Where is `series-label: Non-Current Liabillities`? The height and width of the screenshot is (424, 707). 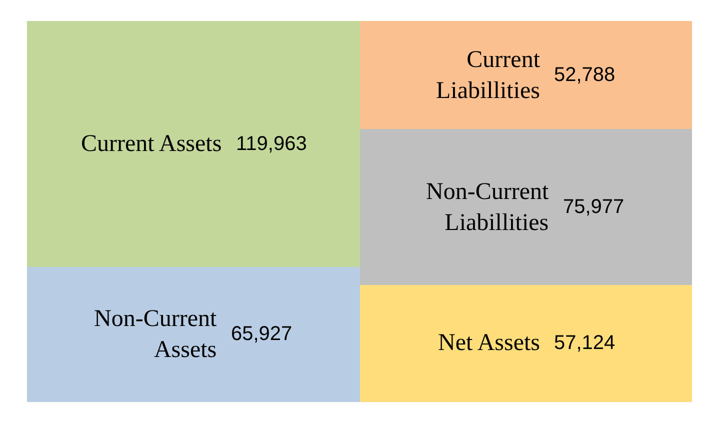
series-label: Non-Current Liabillities is located at coordinates (487, 207).